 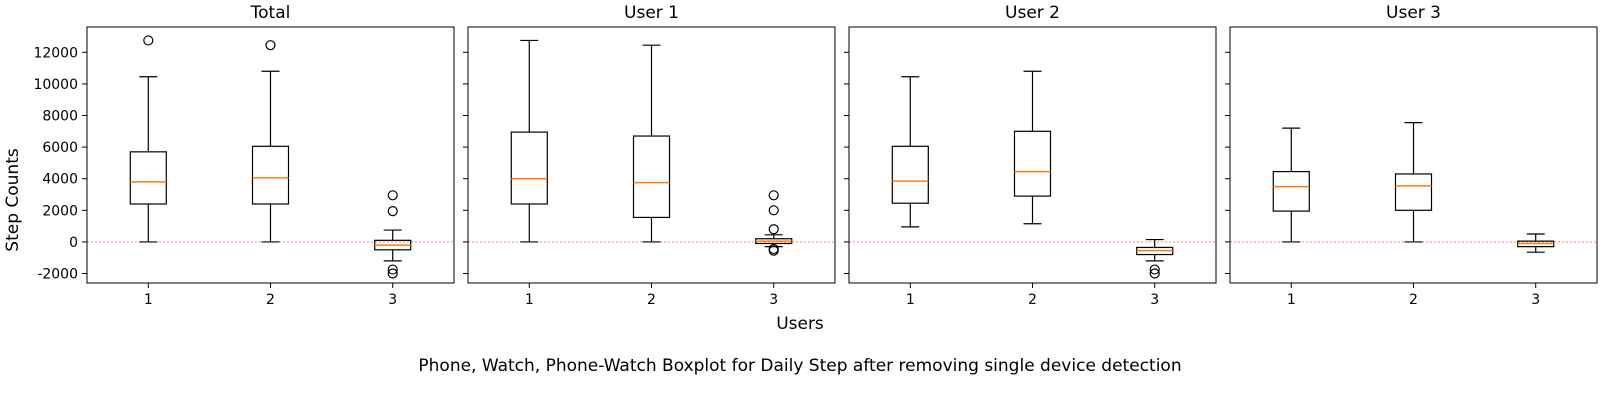 I want to click on panel-title: User 3, so click(x=1413, y=13).